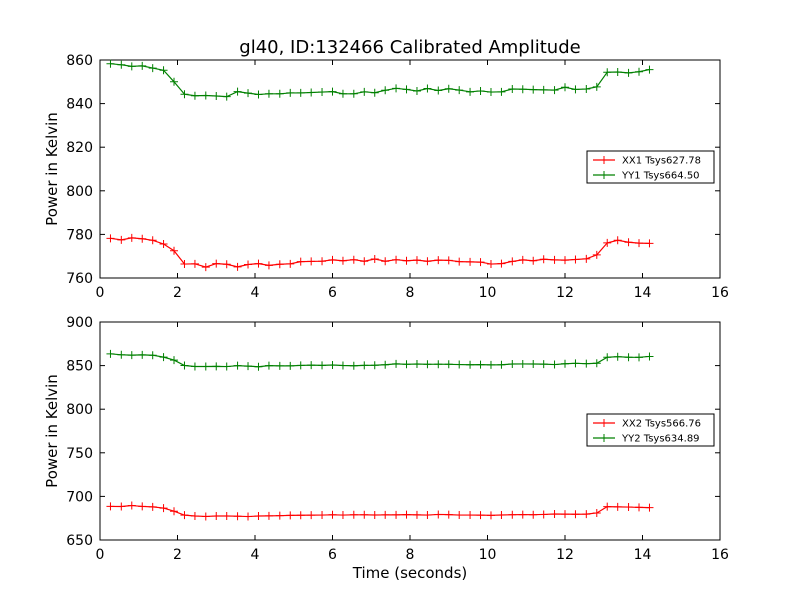 This screenshot has width=800, height=605. I want to click on x-tick-label: 0, so click(100, 293).